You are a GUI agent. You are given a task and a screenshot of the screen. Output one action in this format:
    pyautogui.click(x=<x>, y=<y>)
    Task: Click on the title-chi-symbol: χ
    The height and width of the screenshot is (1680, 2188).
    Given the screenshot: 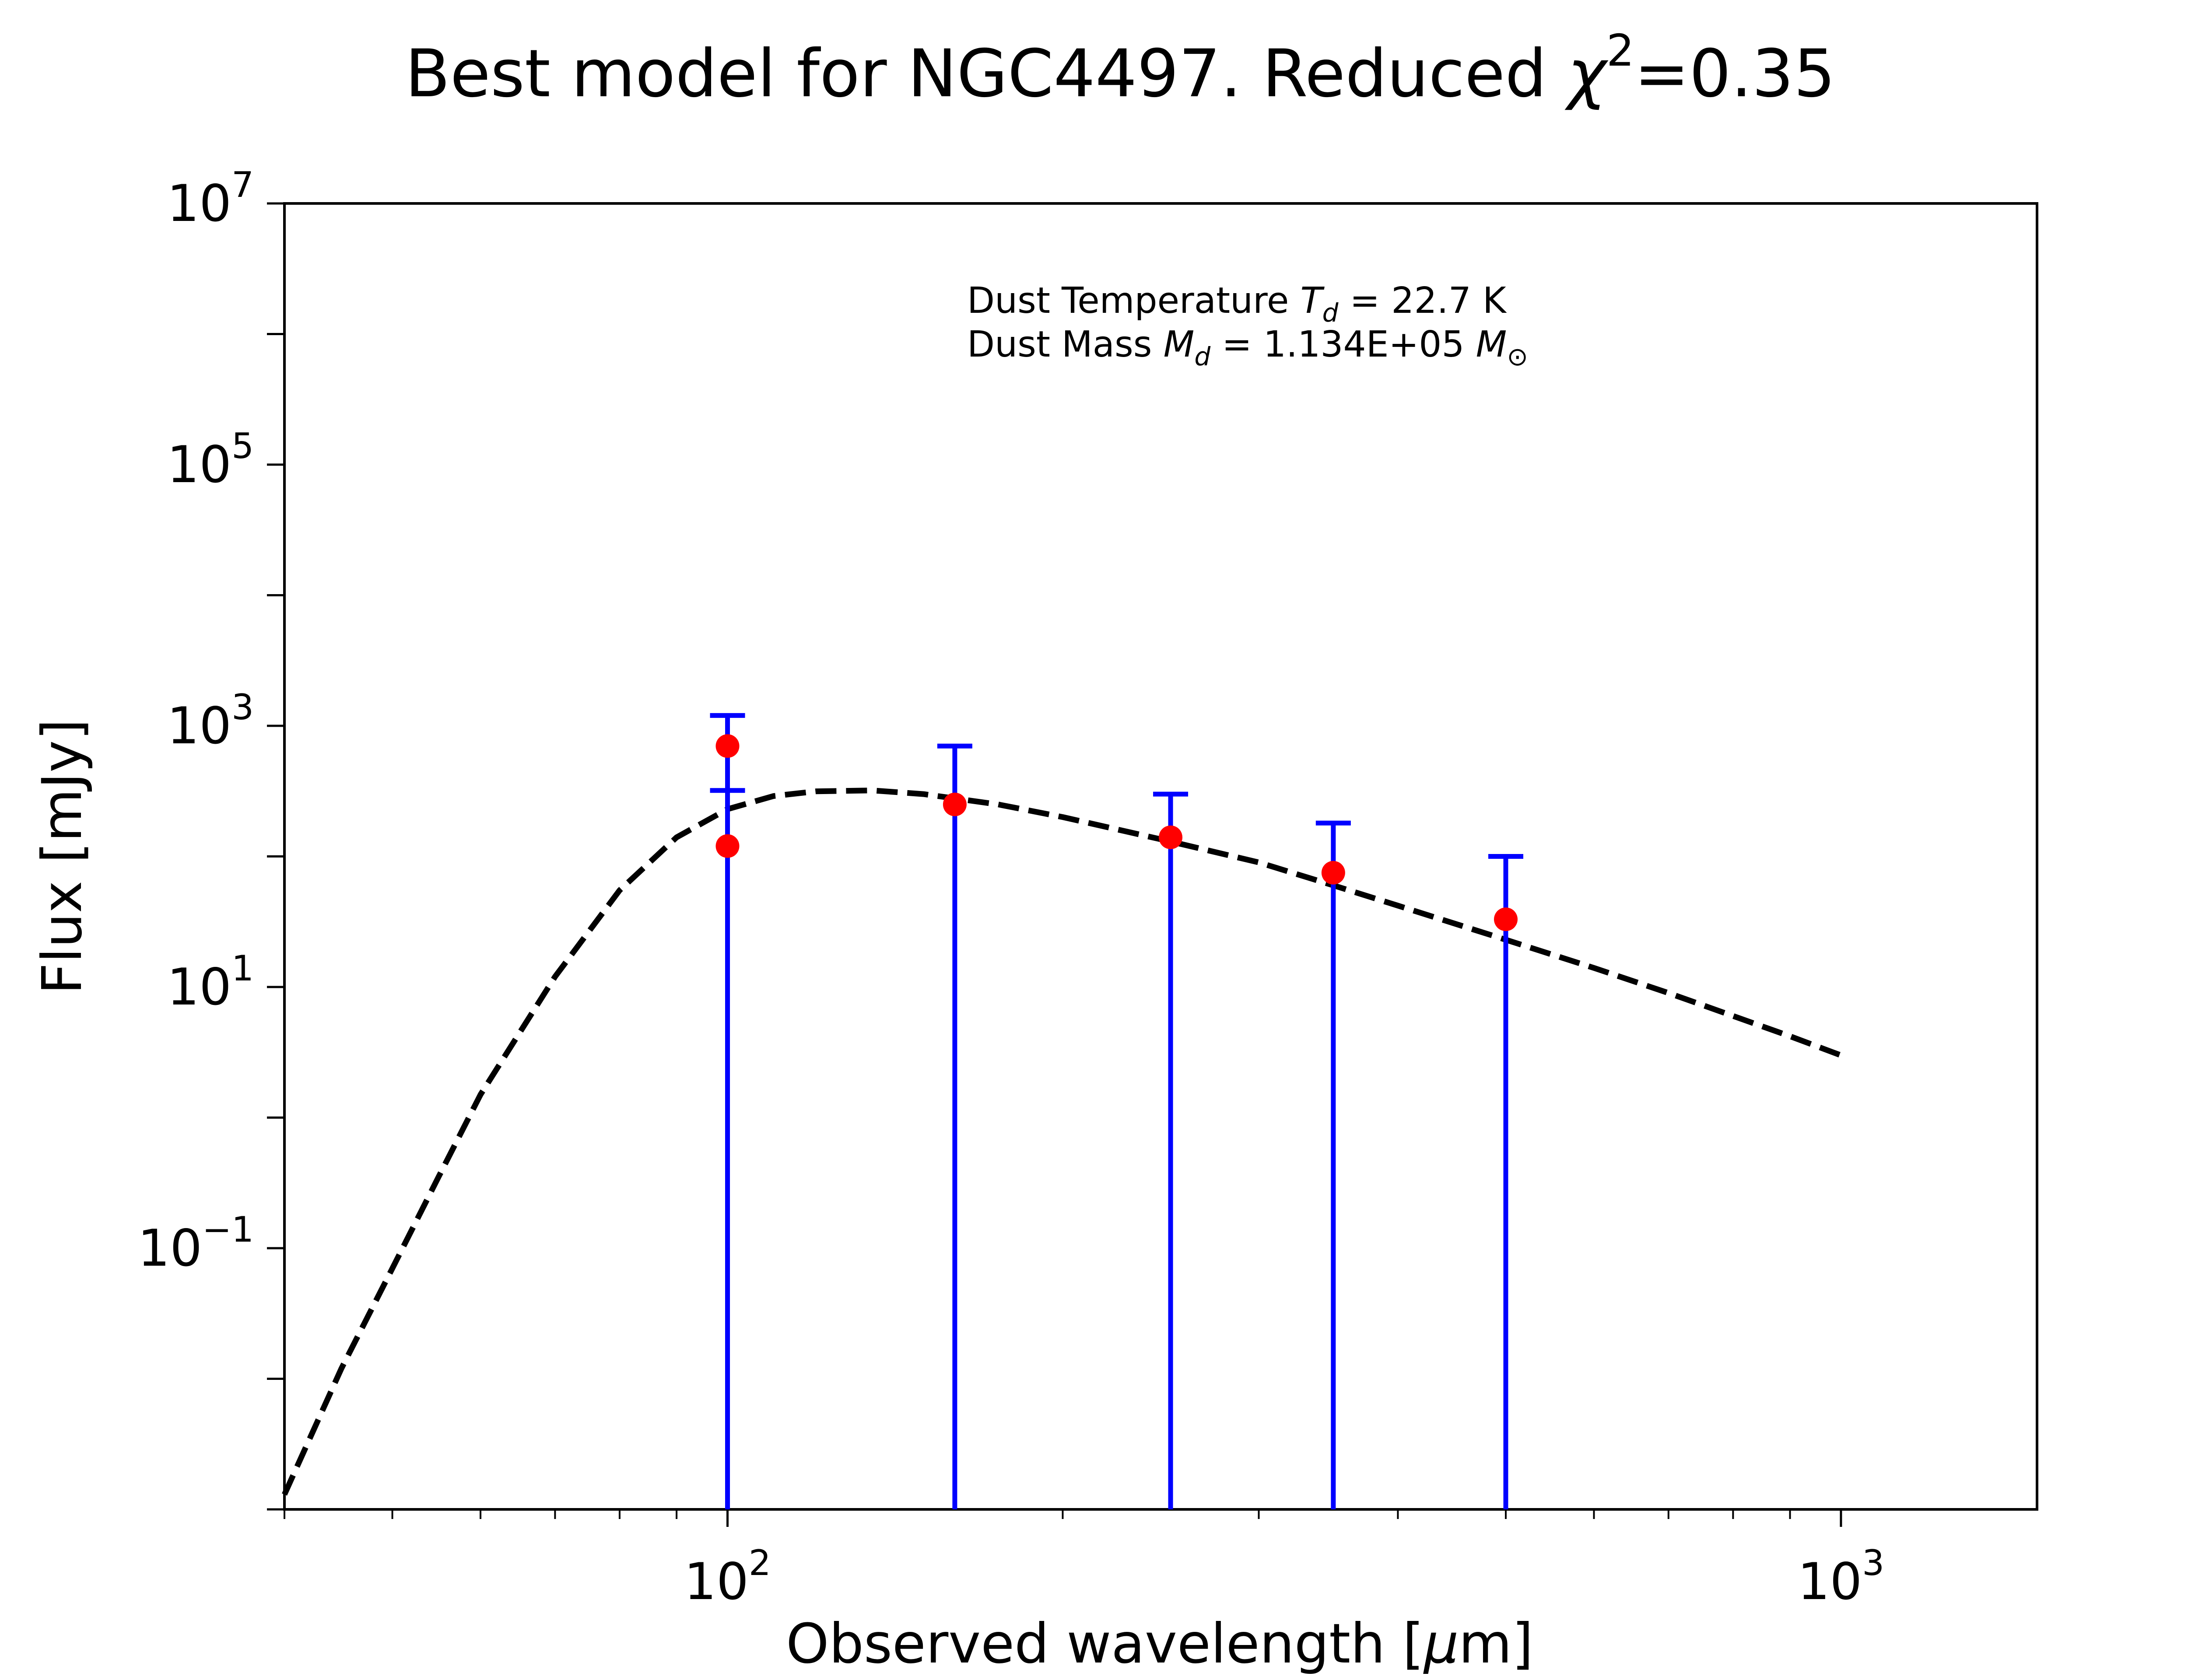 What is the action you would take?
    pyautogui.click(x=1586, y=74)
    